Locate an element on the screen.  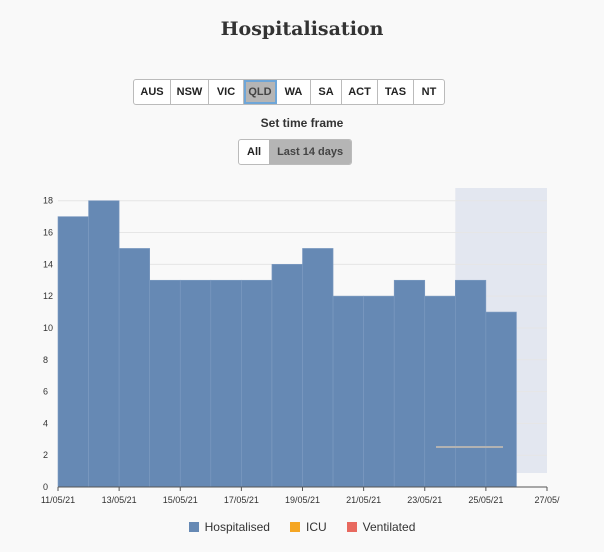
x-tick-label: 19/05/21 is located at coordinates (302, 500).